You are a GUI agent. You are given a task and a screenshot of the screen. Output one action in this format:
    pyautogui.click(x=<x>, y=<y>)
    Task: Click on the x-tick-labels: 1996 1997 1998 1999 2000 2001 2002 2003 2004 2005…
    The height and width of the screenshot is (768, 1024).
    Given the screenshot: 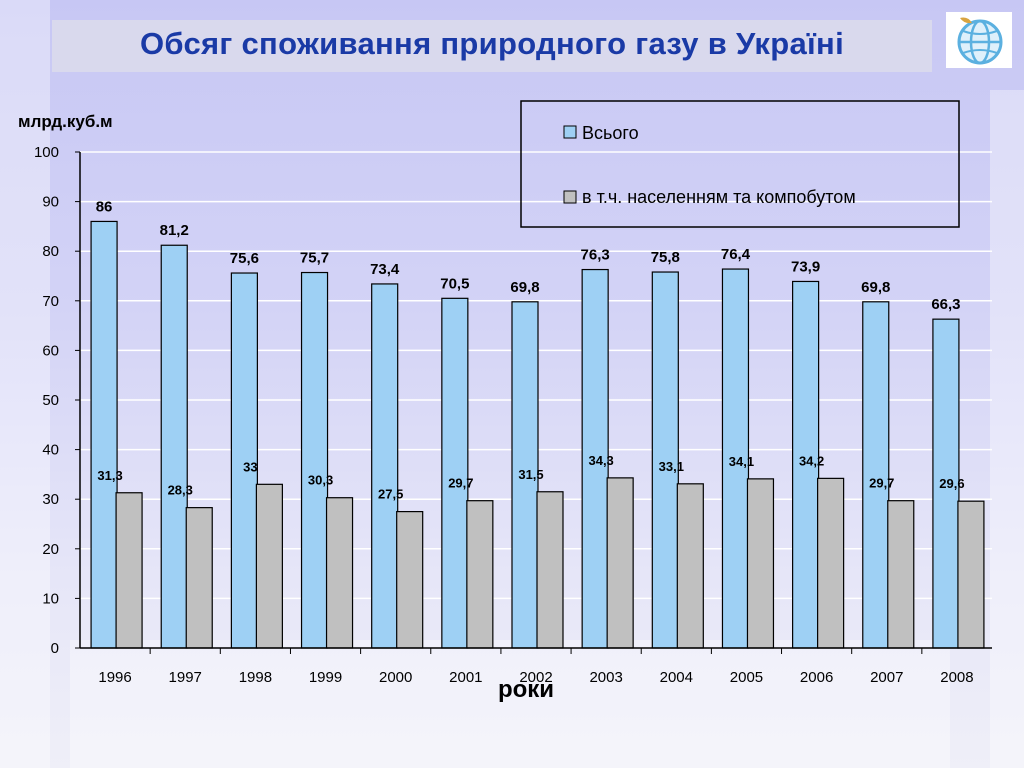 What is the action you would take?
    pyautogui.click(x=536, y=667)
    